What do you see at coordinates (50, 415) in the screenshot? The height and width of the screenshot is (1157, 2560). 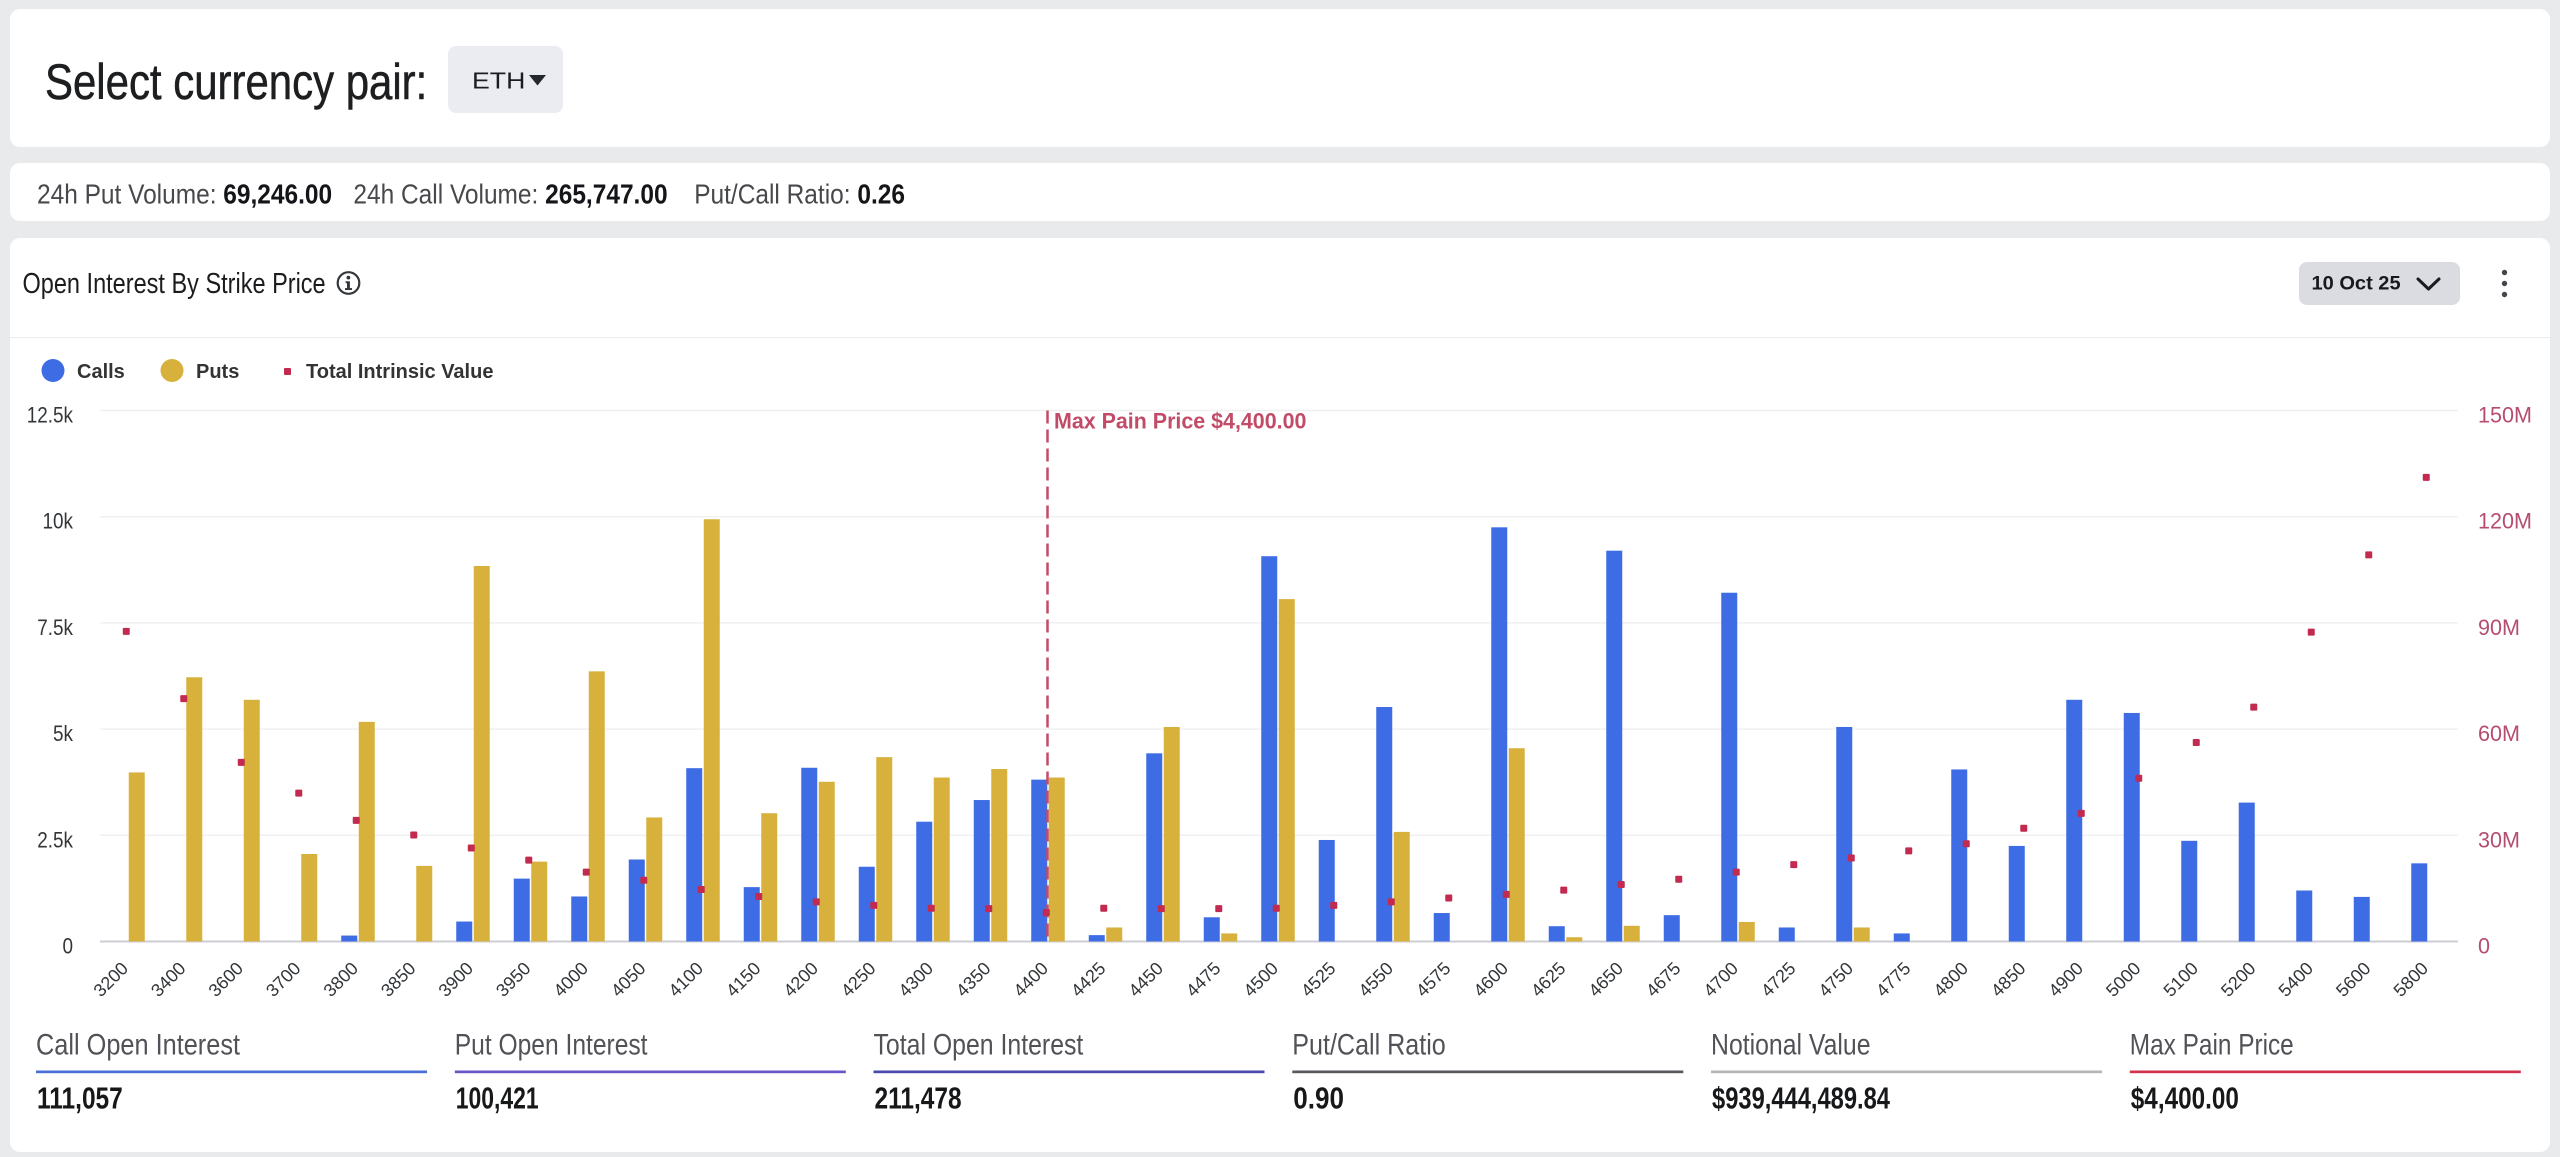 I see `svg-text: 12.5k` at bounding box center [50, 415].